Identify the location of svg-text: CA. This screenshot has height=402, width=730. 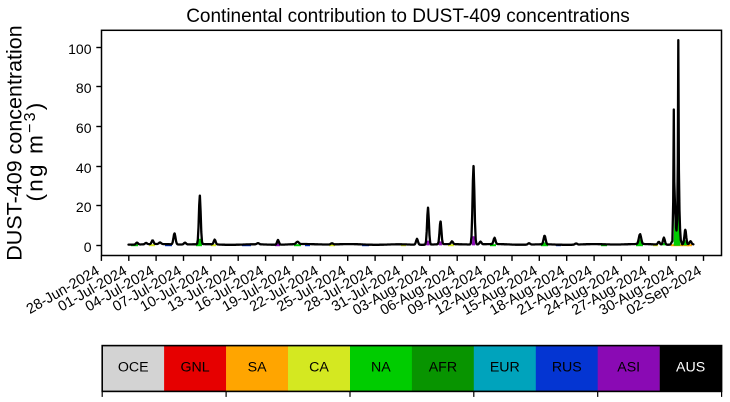
(319, 368).